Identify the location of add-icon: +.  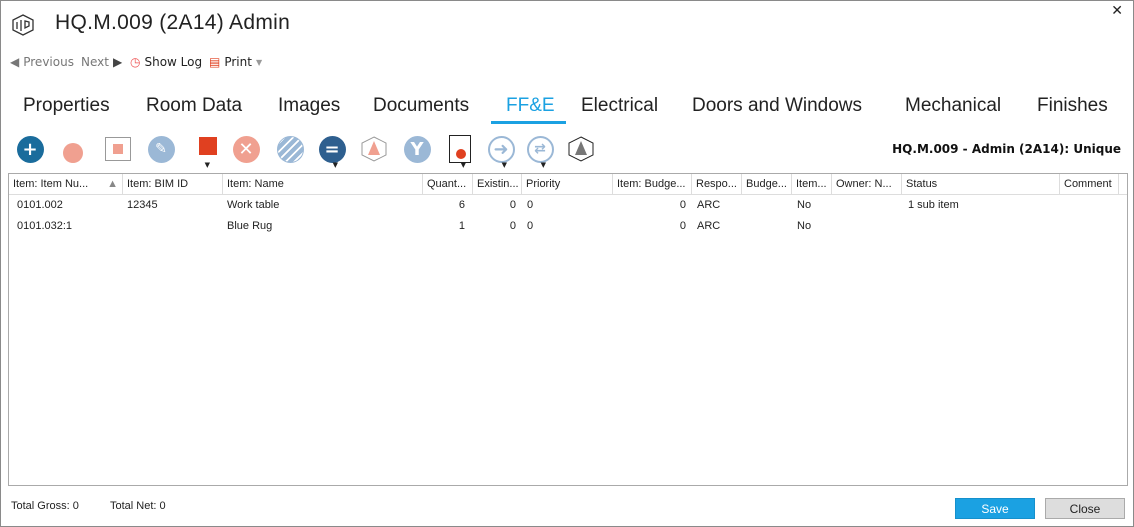
(30, 149).